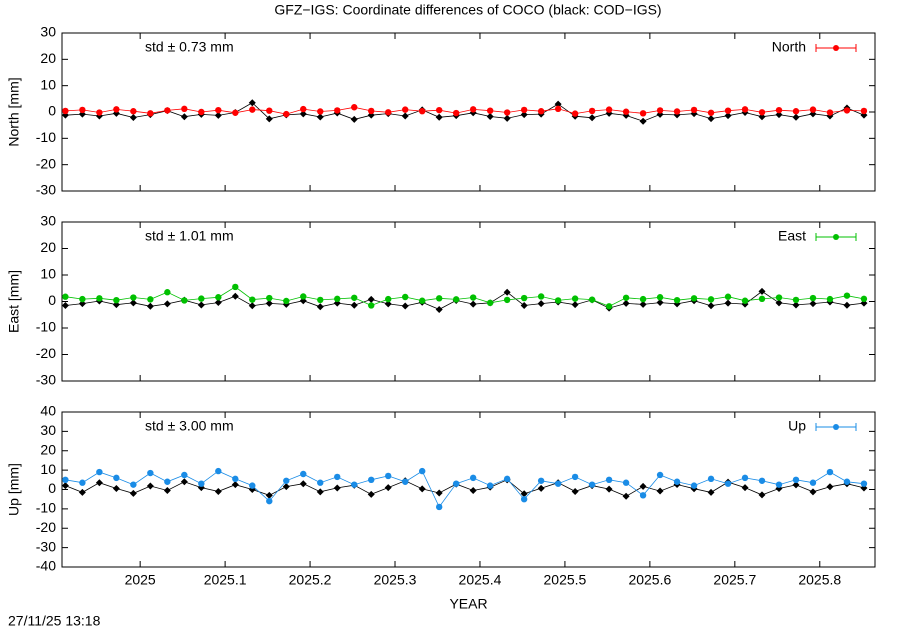 The height and width of the screenshot is (630, 900). Describe the element at coordinates (189, 47) in the screenshot. I see `annotation: std ± 0.73 mm` at that location.